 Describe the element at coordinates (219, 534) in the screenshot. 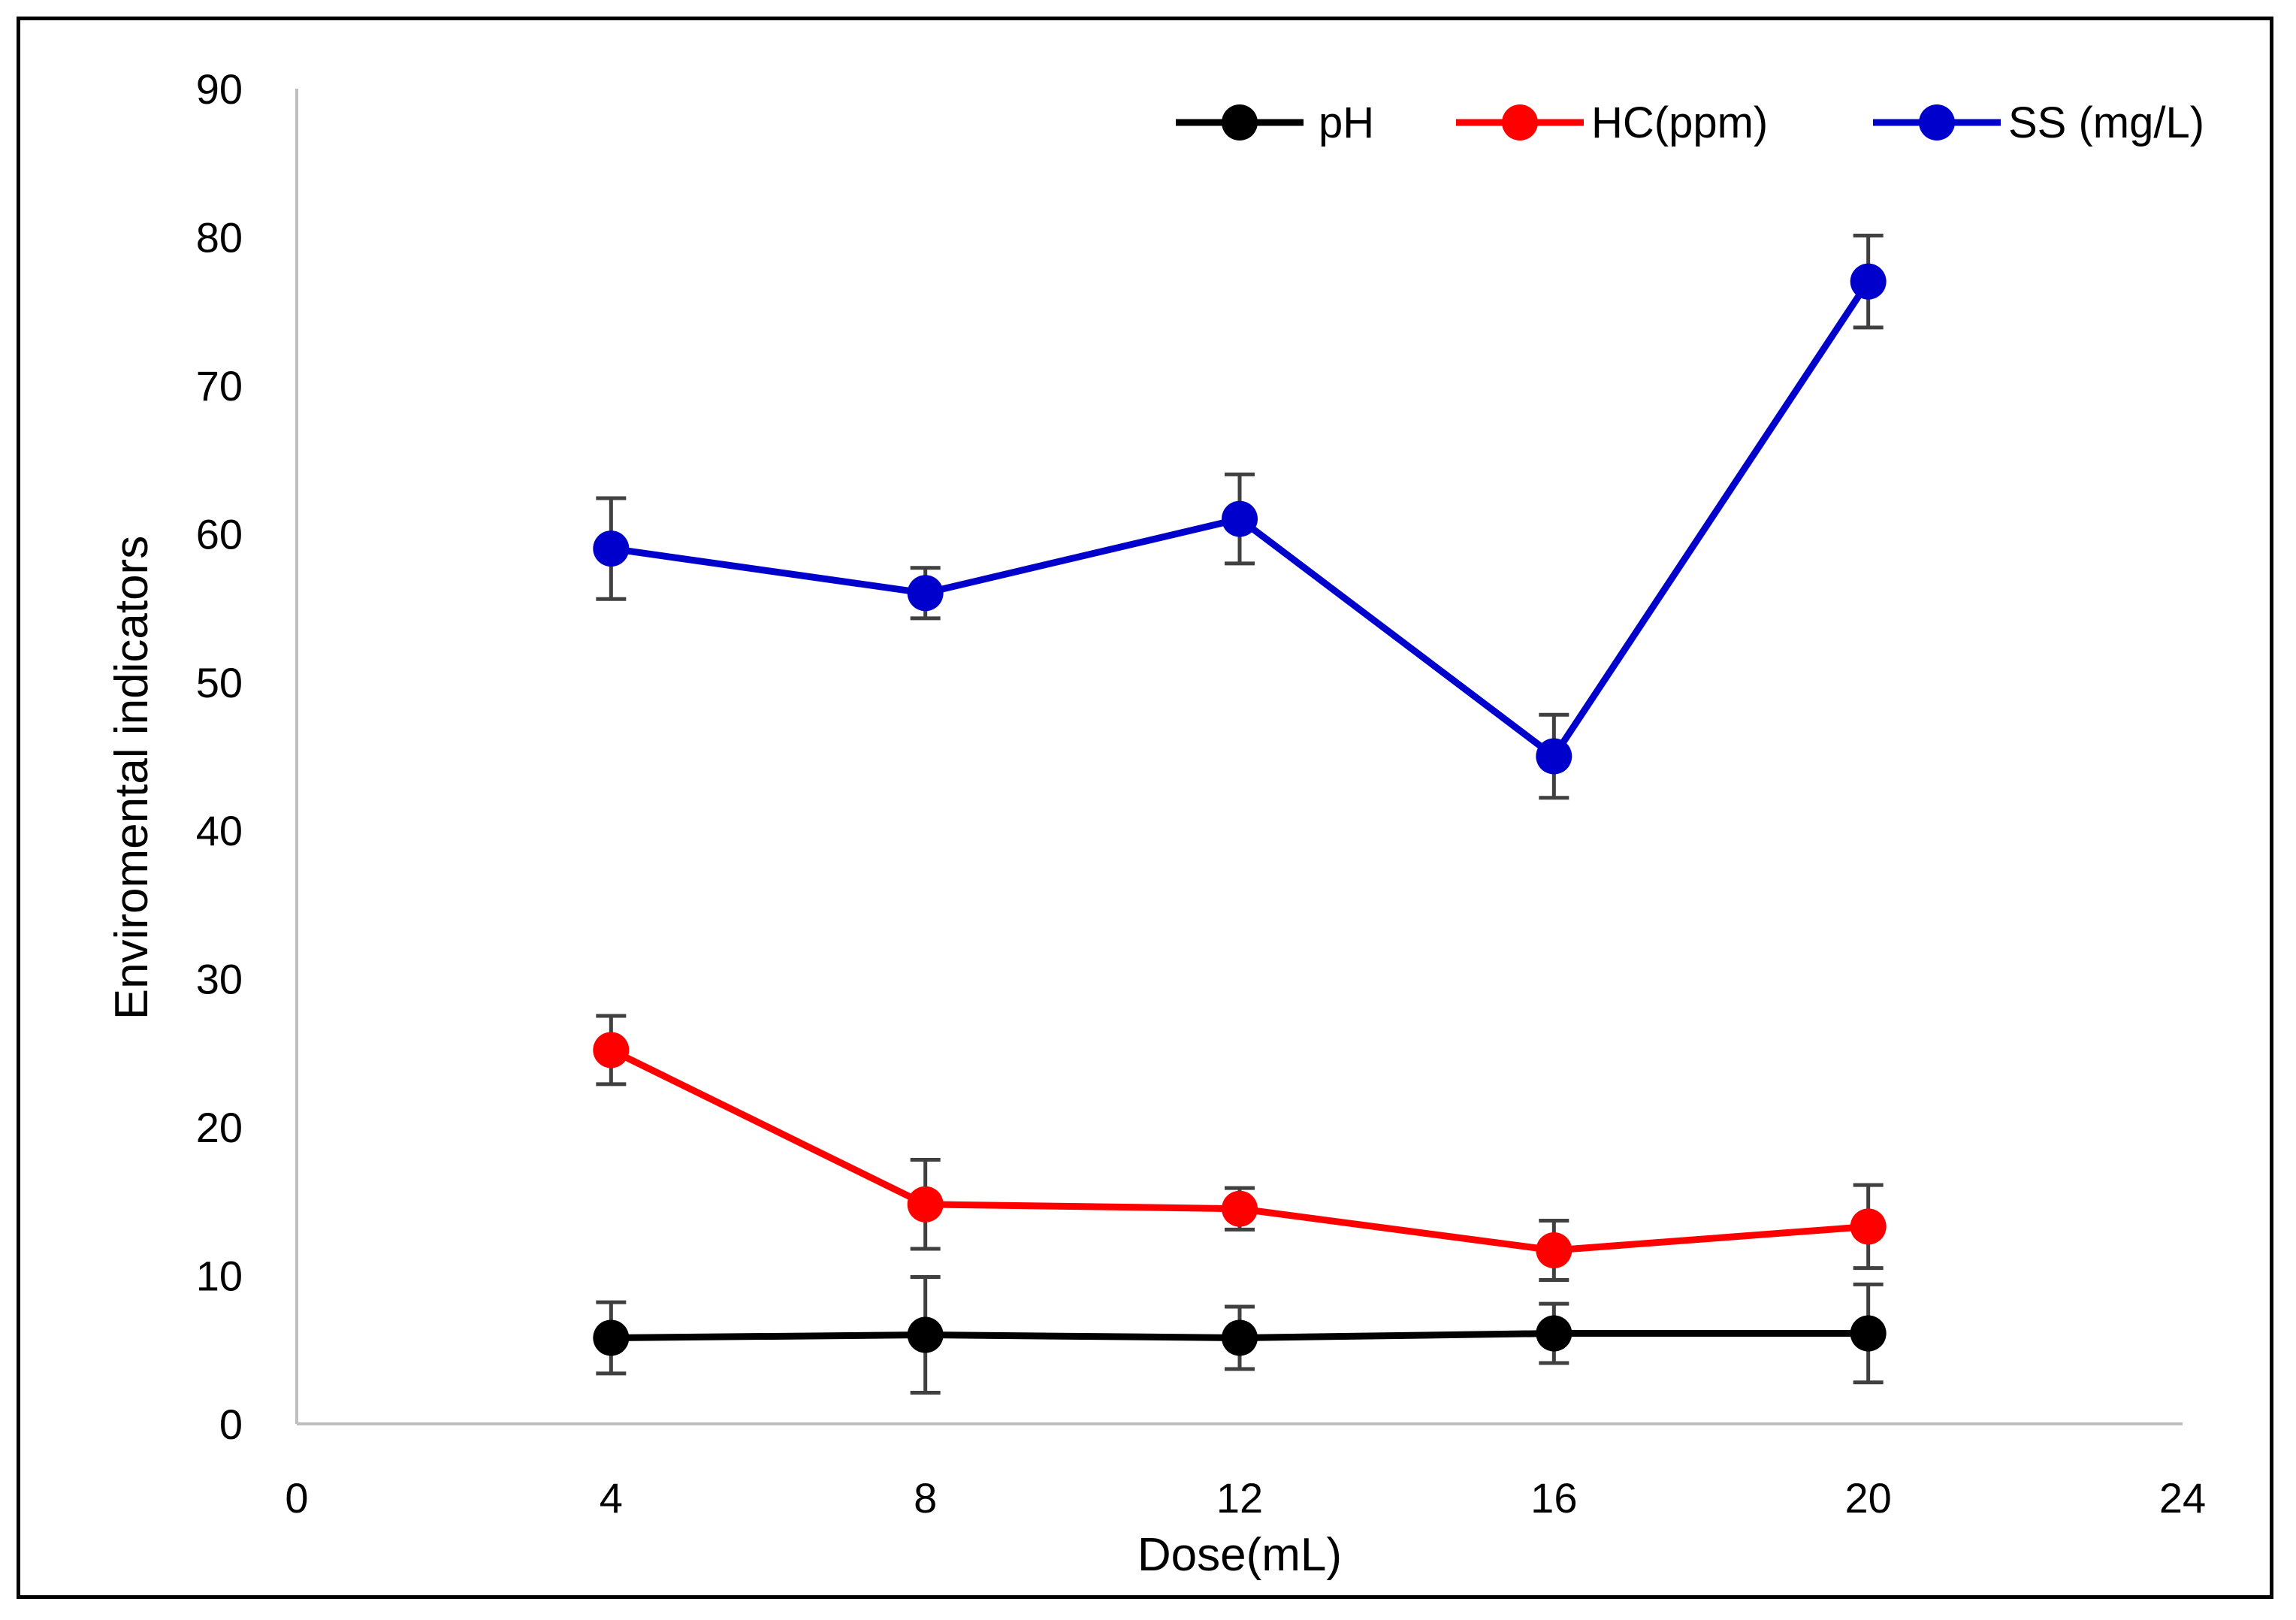

I see `y-tick-label: 60` at that location.